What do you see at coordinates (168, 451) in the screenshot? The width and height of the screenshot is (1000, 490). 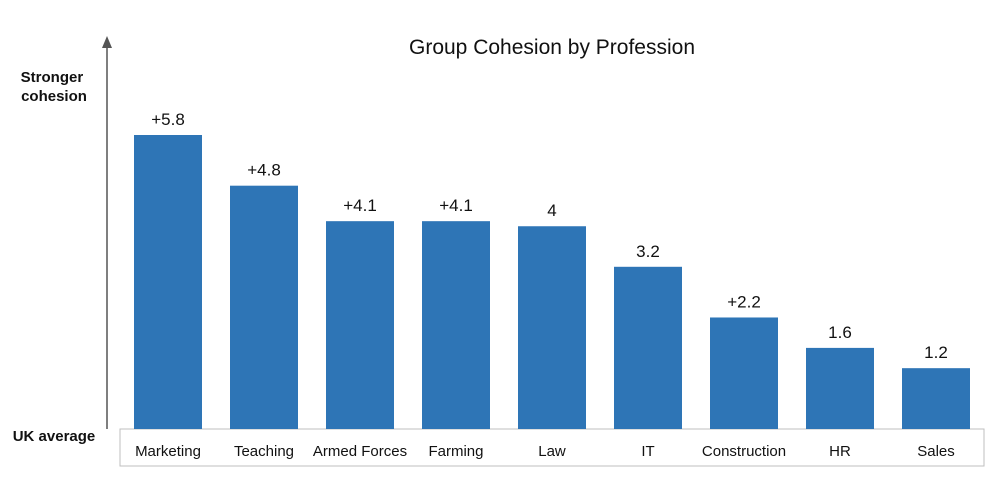 I see `category-label: Marketing` at bounding box center [168, 451].